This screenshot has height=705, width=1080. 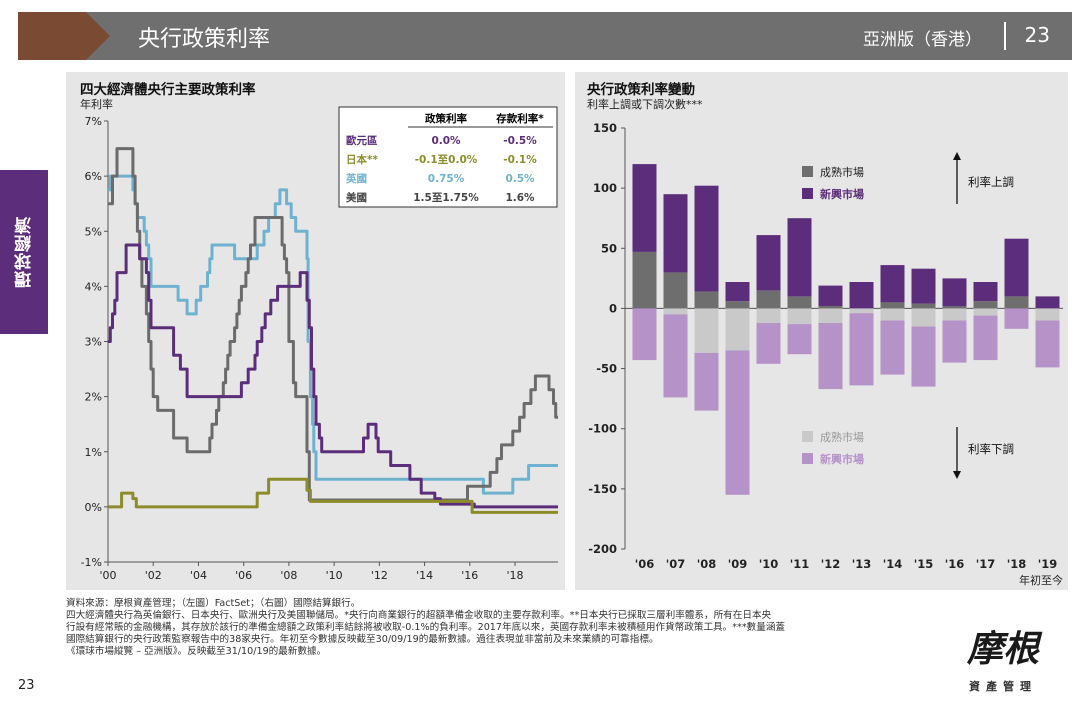 What do you see at coordinates (602, 549) in the screenshot?
I see `right-y-tick-label: -200` at bounding box center [602, 549].